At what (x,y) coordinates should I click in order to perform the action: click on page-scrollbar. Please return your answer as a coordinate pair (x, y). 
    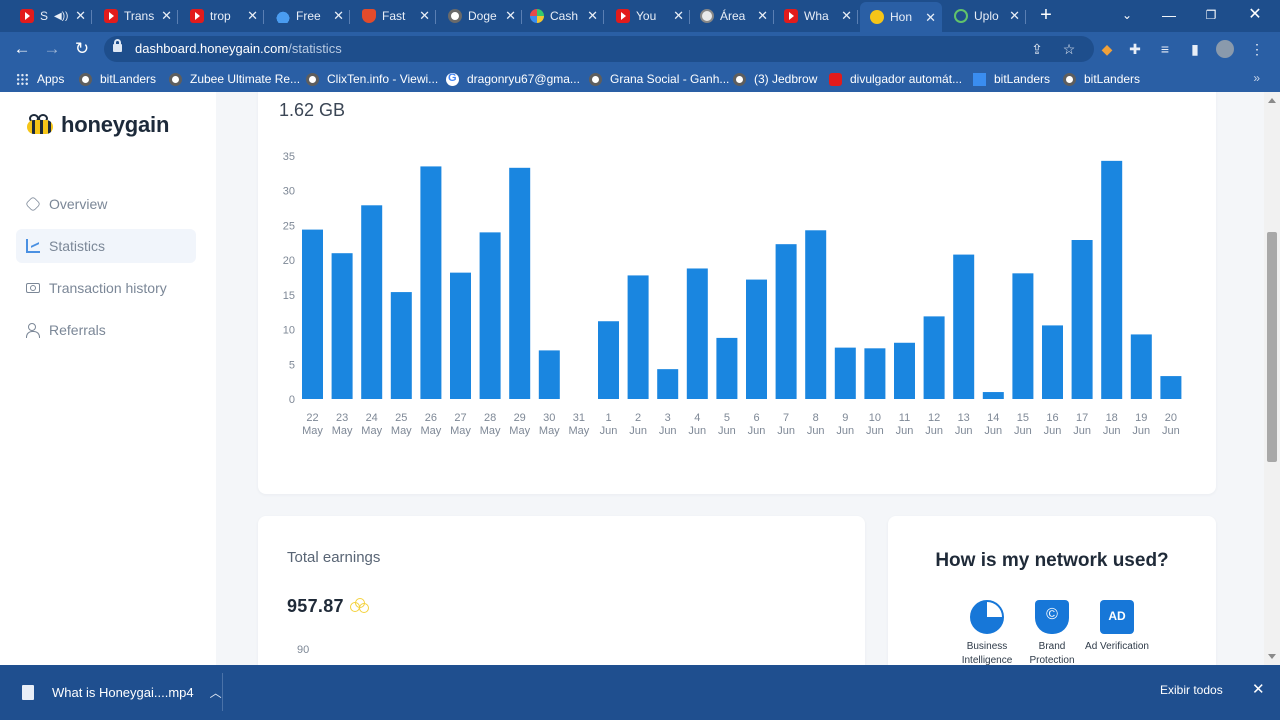
    Looking at the image, I should click on (1272, 378).